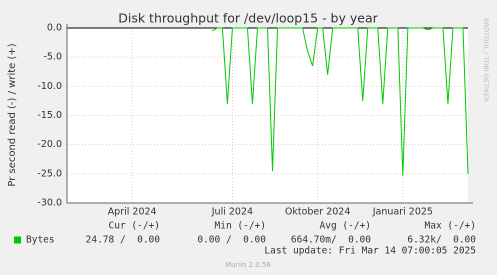  Describe the element at coordinates (402, 212) in the screenshot. I see `x-tick-label: Januari 2025` at that location.